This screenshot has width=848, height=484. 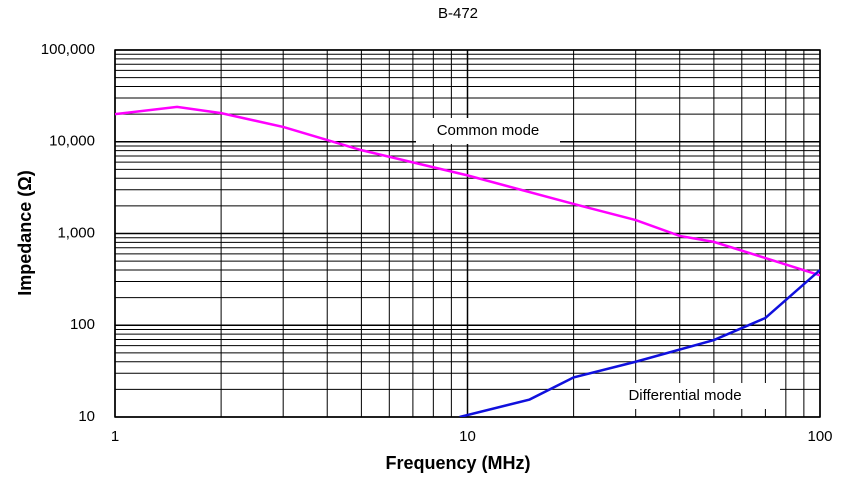 I want to click on x-tick-label: 10, so click(x=467, y=436).